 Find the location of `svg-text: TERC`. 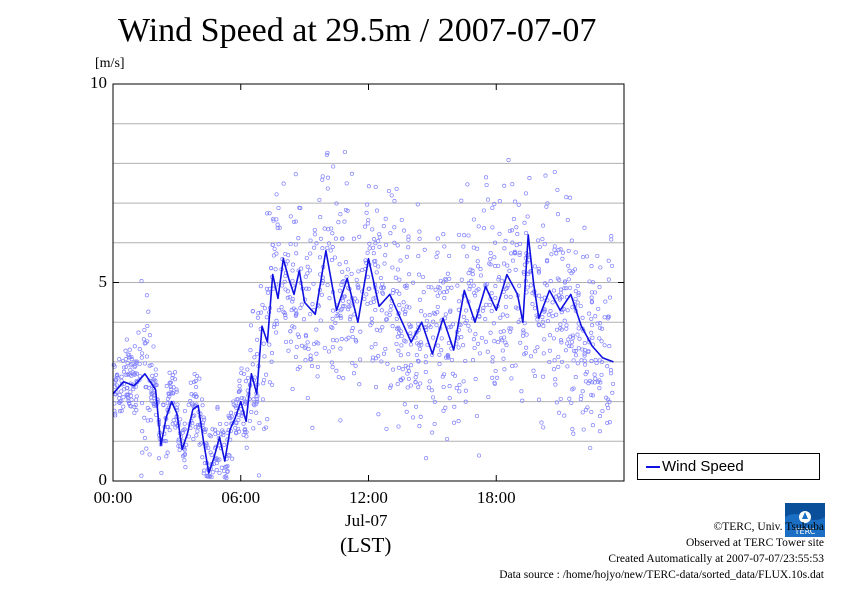

svg-text: TERC is located at coordinates (805, 531).